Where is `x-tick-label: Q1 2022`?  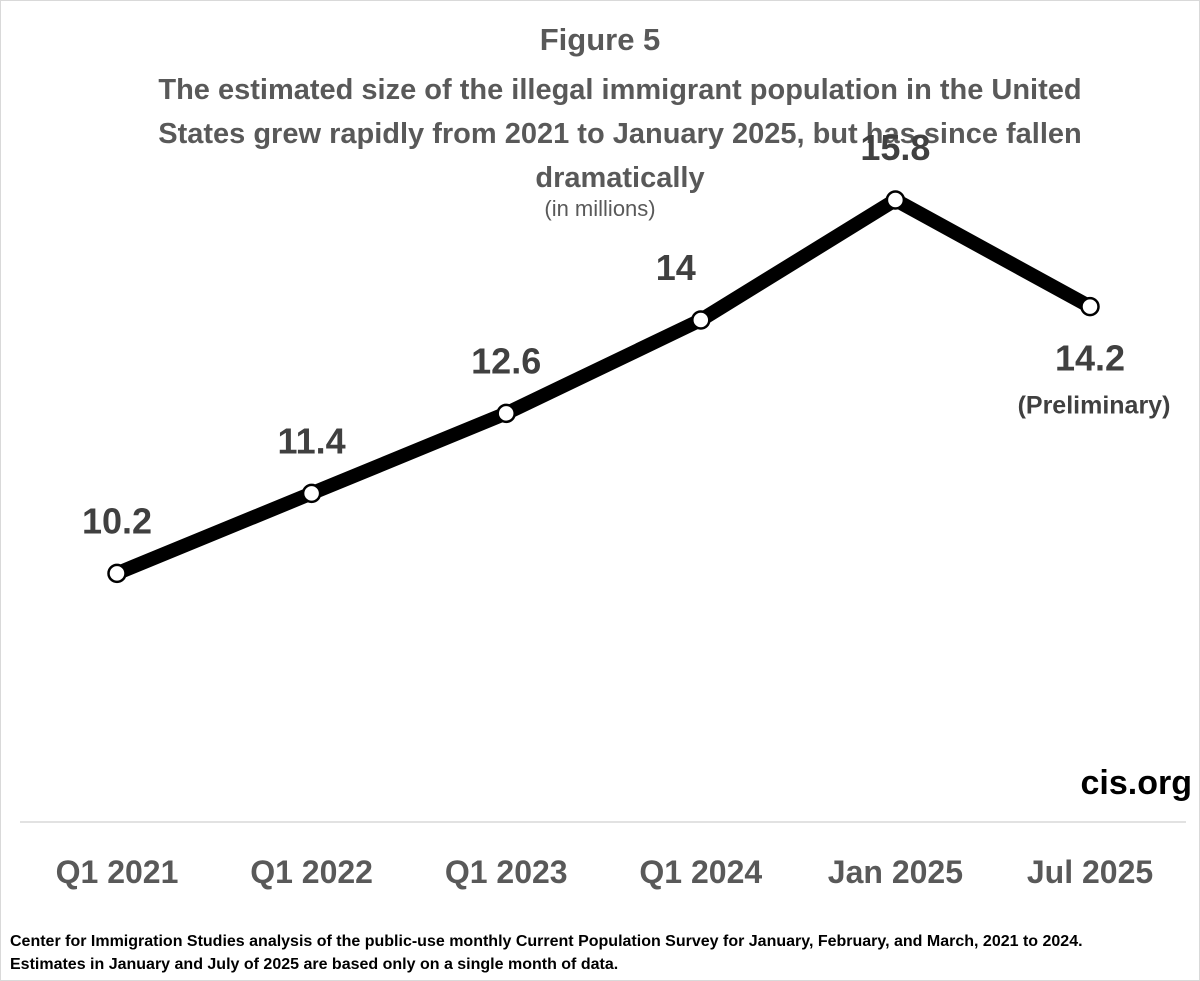 x-tick-label: Q1 2022 is located at coordinates (311, 872).